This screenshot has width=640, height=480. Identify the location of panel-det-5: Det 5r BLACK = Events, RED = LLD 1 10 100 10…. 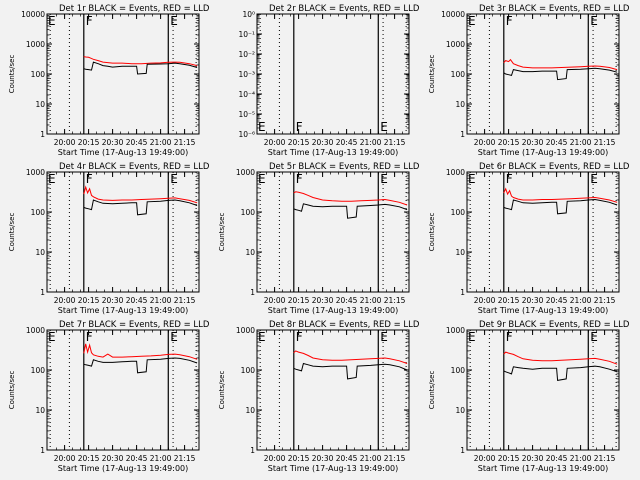
(319, 238).